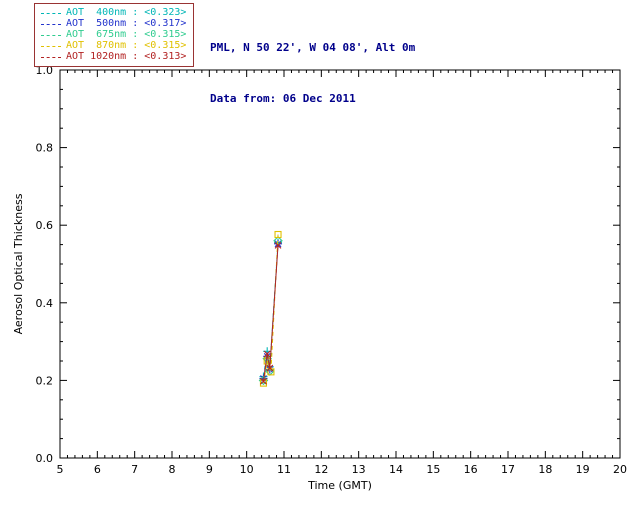 The width and height of the screenshot is (640, 512). What do you see at coordinates (134, 469) in the screenshot?
I see `x-tick-label: 7` at bounding box center [134, 469].